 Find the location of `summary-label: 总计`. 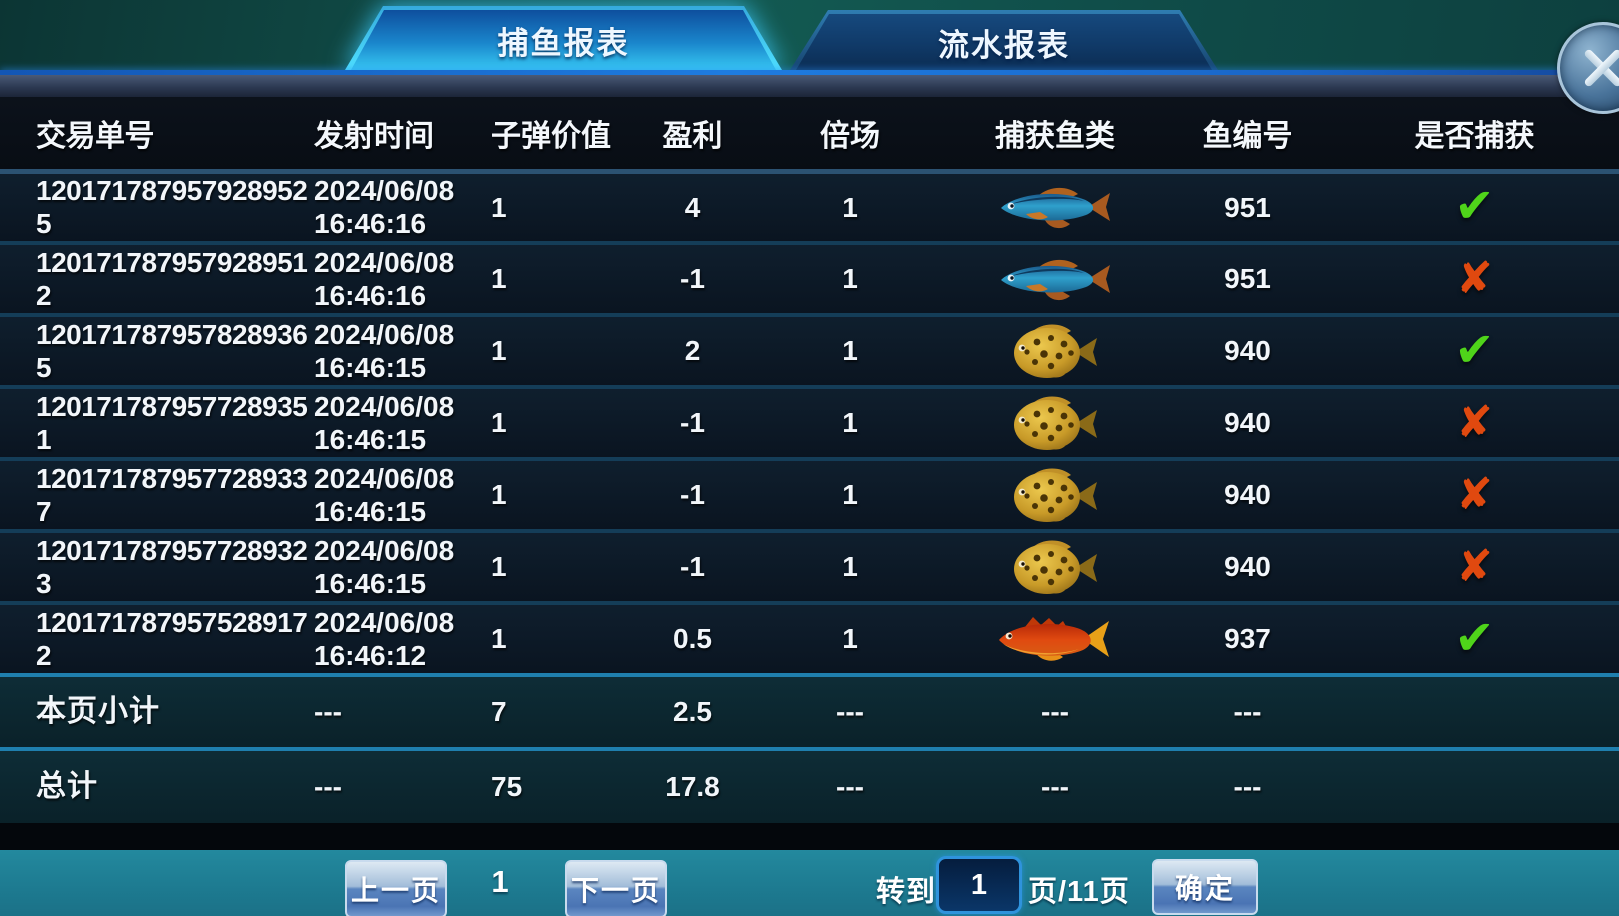

summary-label: 总计 is located at coordinates (155, 785).